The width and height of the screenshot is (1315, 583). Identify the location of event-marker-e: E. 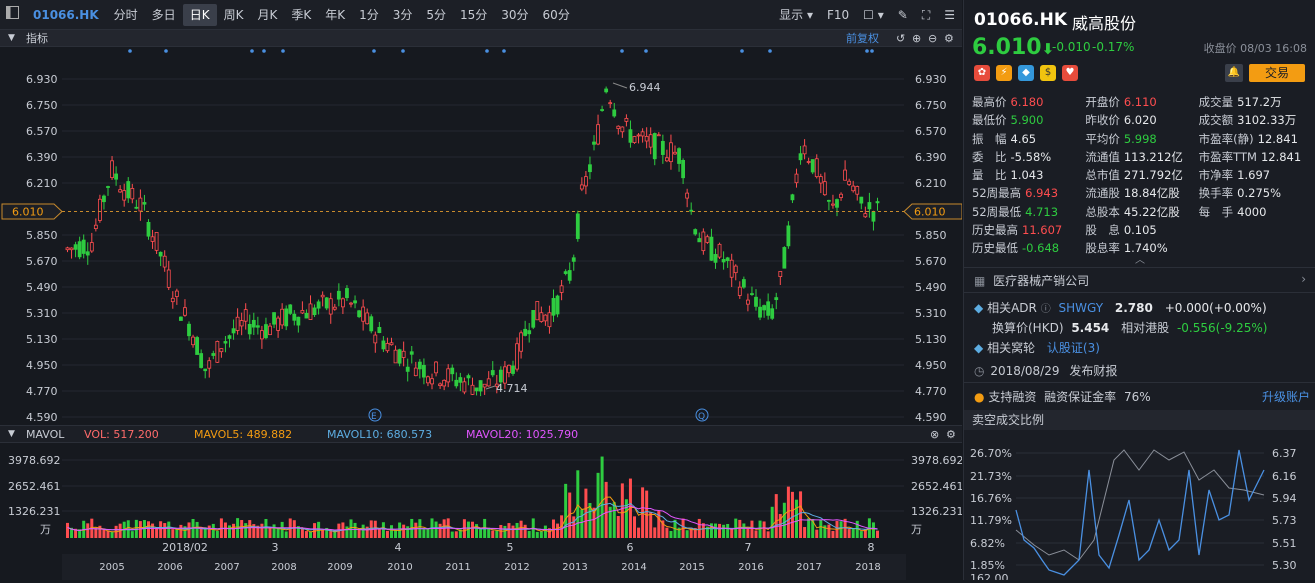
(375, 415).